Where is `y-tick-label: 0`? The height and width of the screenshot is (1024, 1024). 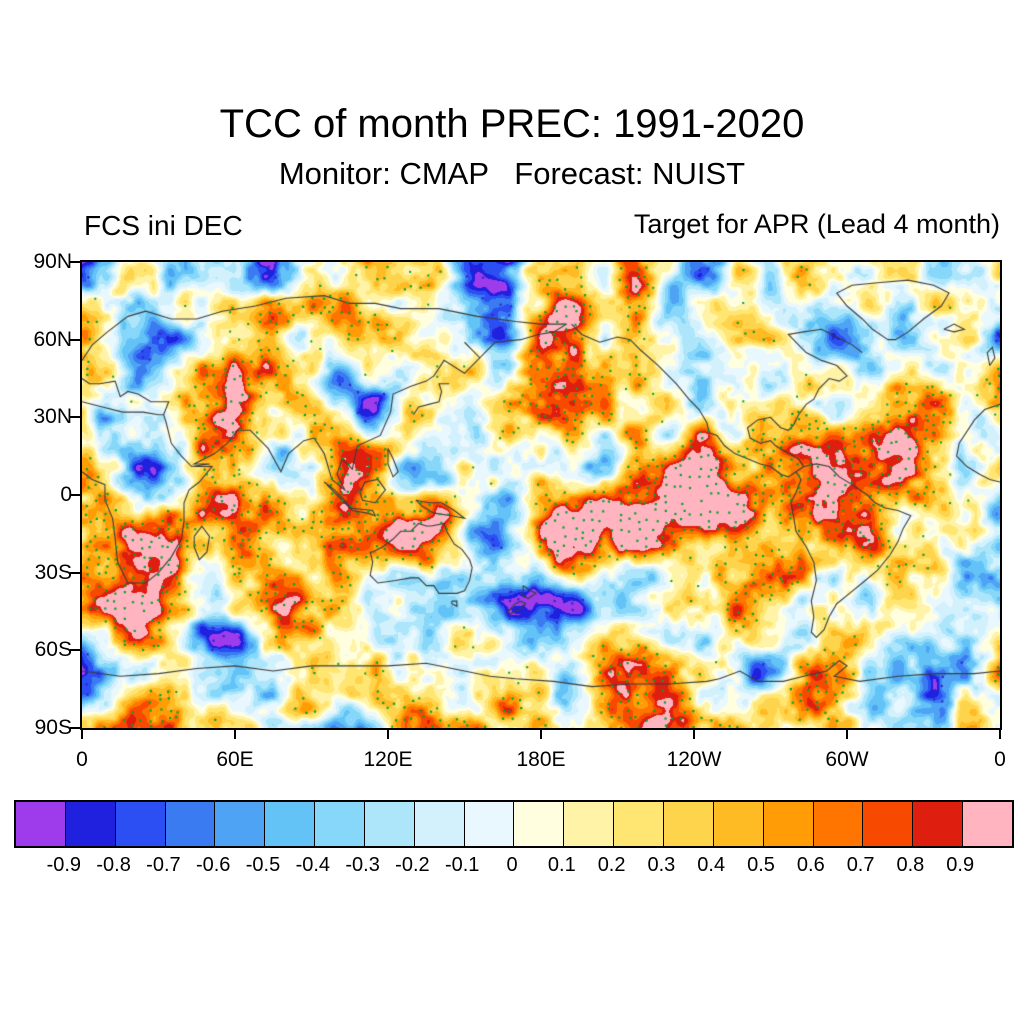 y-tick-label: 0 is located at coordinates (66, 494).